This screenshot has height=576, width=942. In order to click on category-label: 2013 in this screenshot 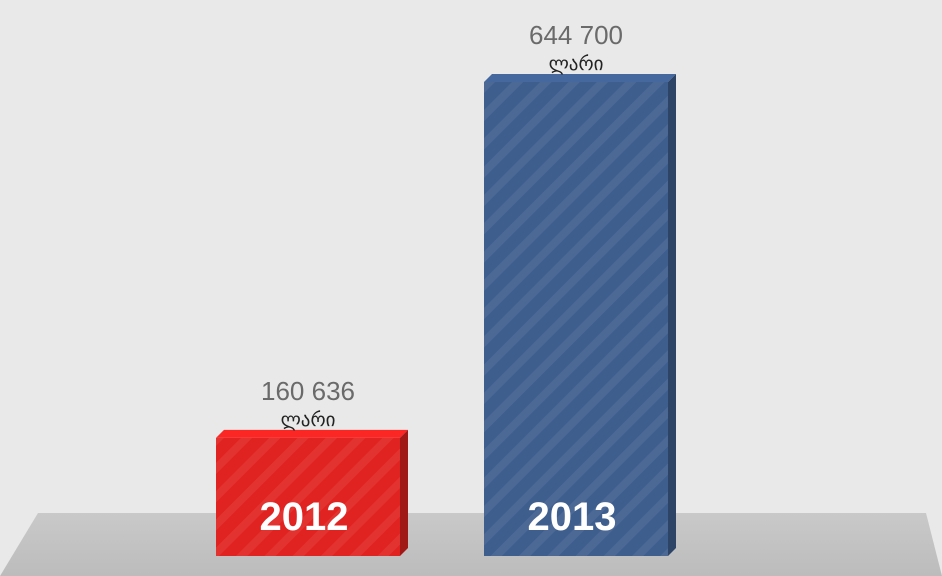, I will do `click(572, 517)`.